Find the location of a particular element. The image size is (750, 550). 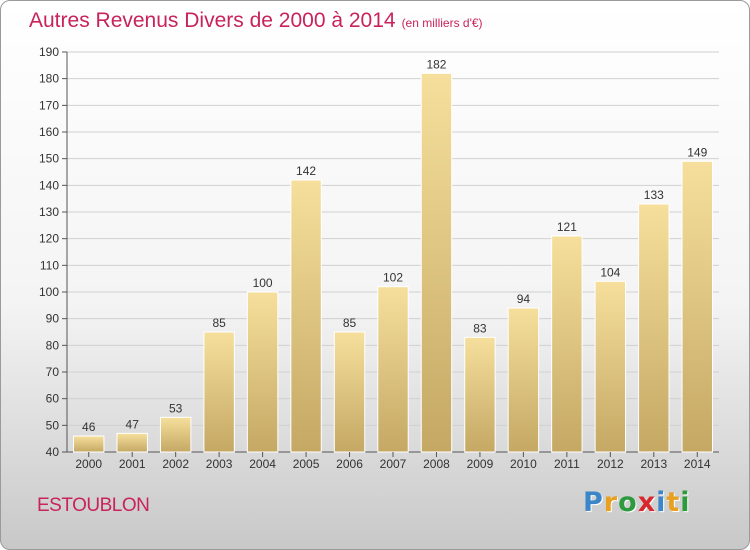

y-tick-label: 160 is located at coordinates (49, 132).